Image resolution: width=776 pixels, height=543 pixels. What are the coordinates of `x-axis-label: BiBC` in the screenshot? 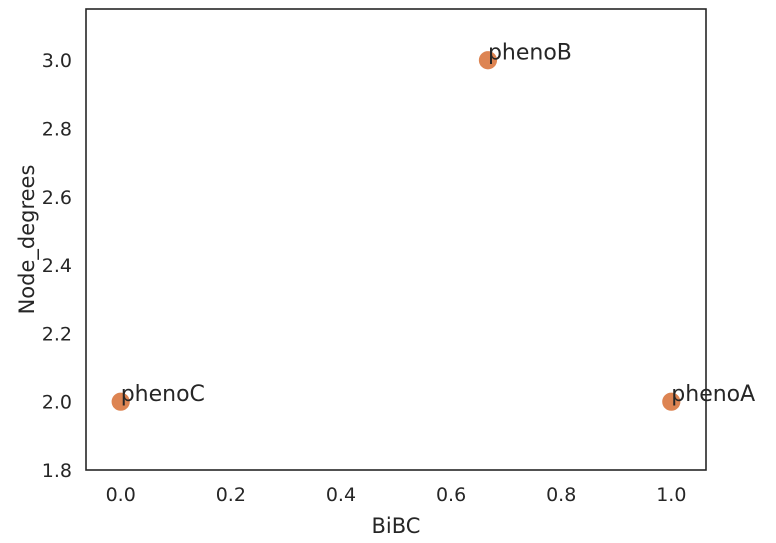 It's located at (396, 526).